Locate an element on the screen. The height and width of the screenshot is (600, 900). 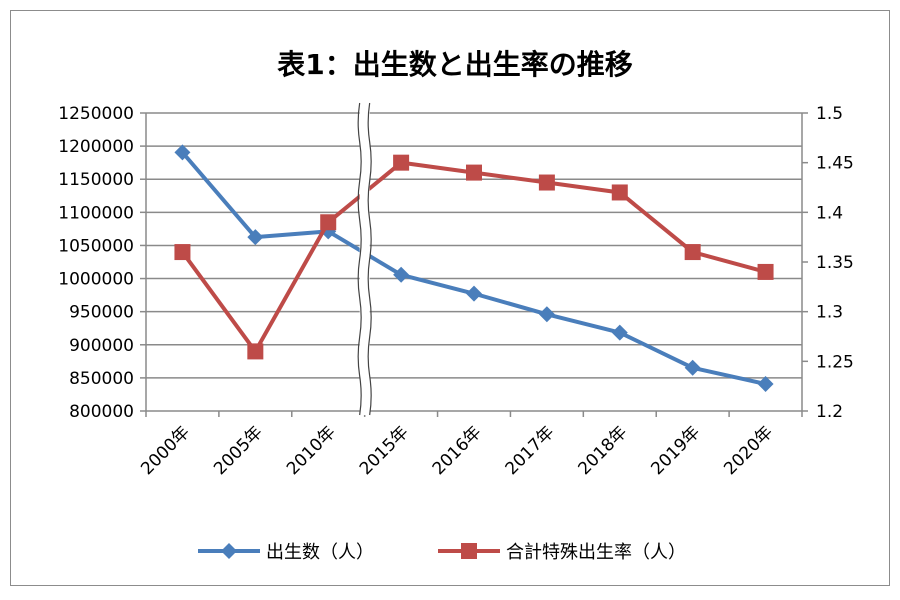
y-left-tick-label: 1150000 is located at coordinates (96, 180).